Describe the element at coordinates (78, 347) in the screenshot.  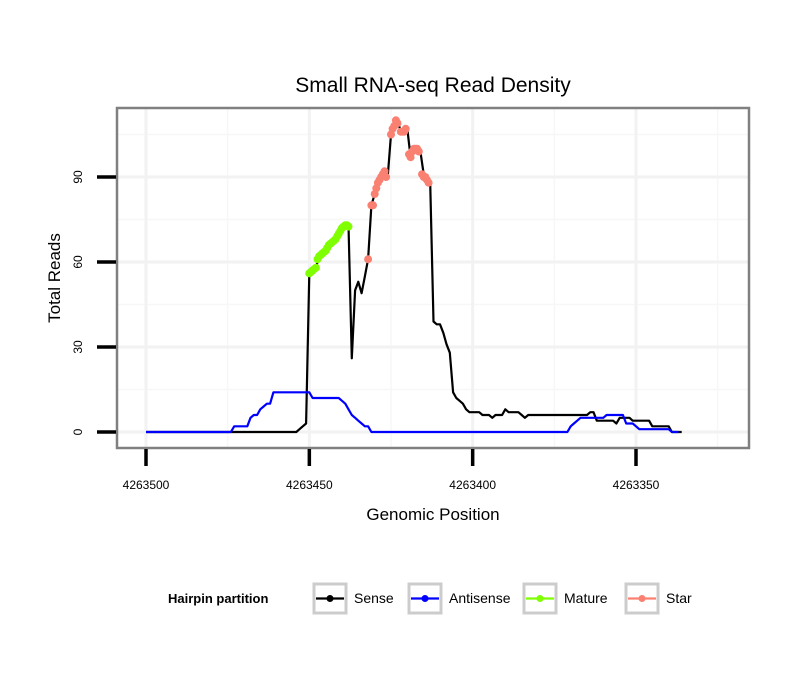
I see `y-tick-label: 30` at that location.